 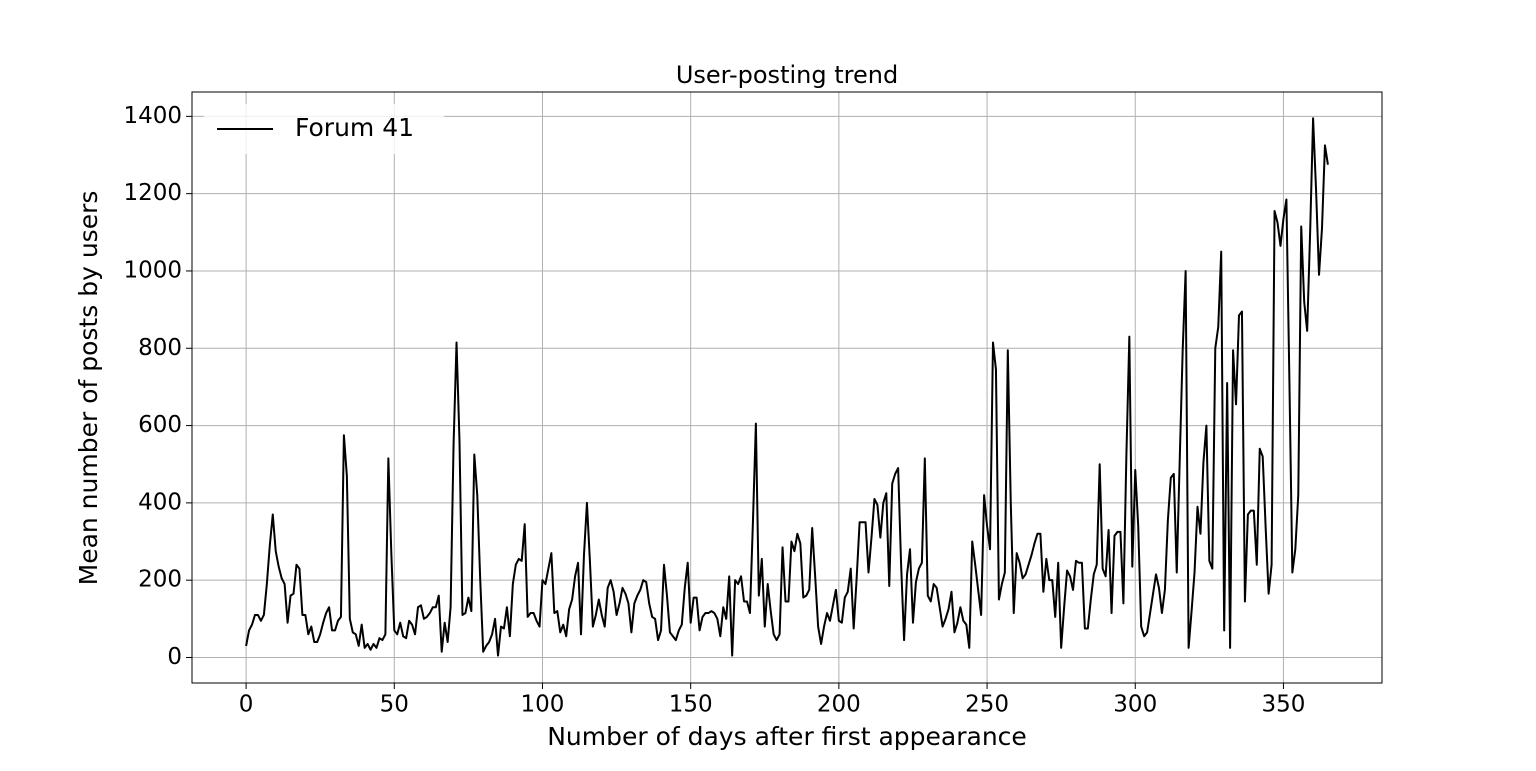 I want to click on x-tick-label: 250, so click(x=987, y=705).